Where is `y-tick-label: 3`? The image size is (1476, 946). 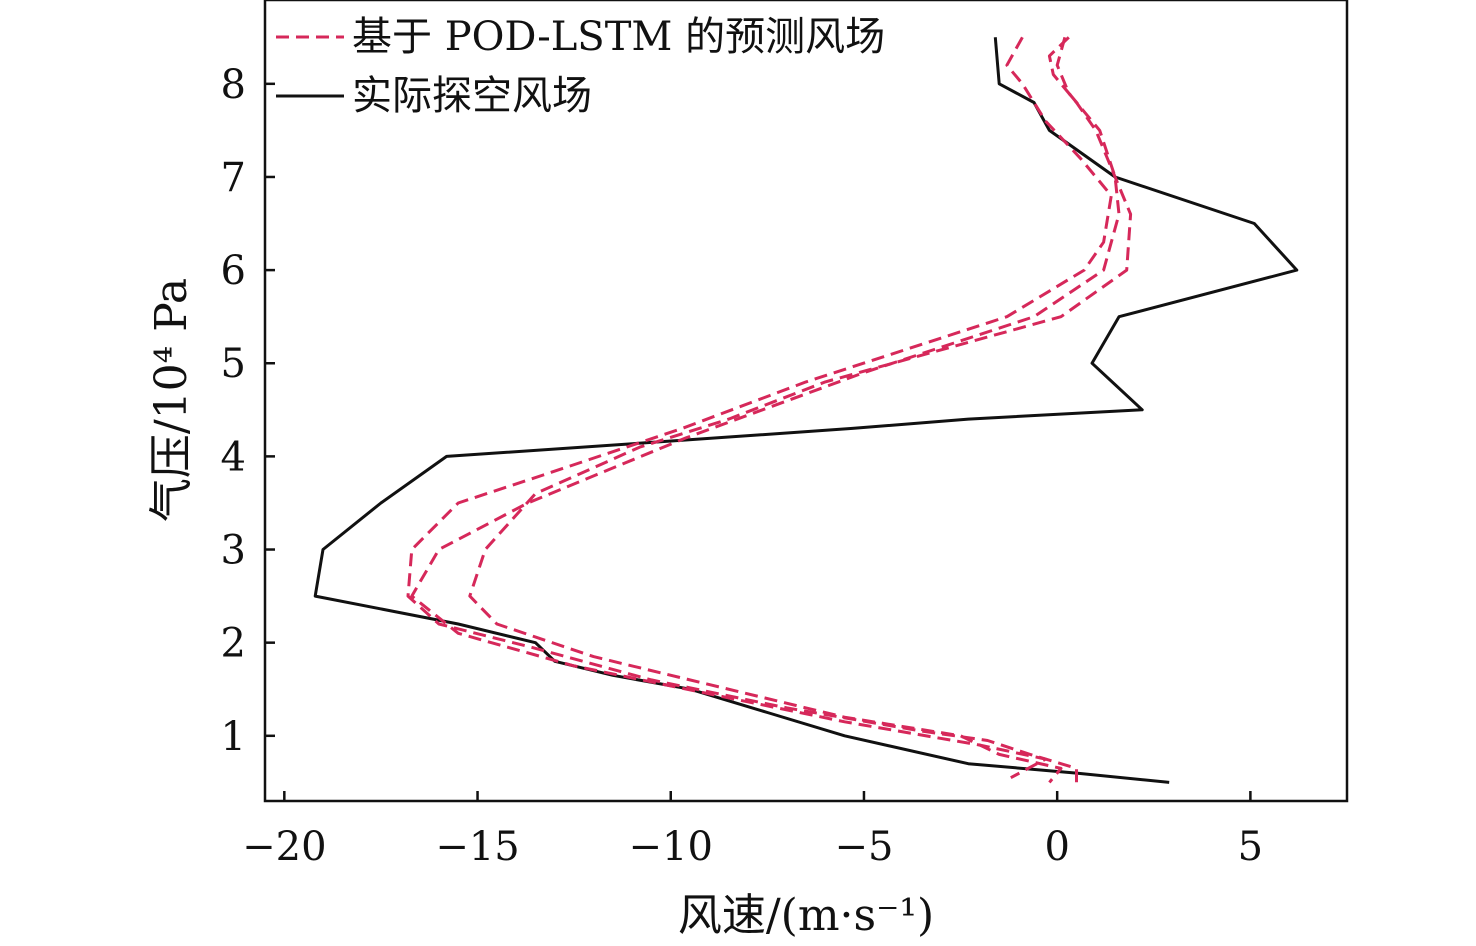 y-tick-label: 3 is located at coordinates (233, 551).